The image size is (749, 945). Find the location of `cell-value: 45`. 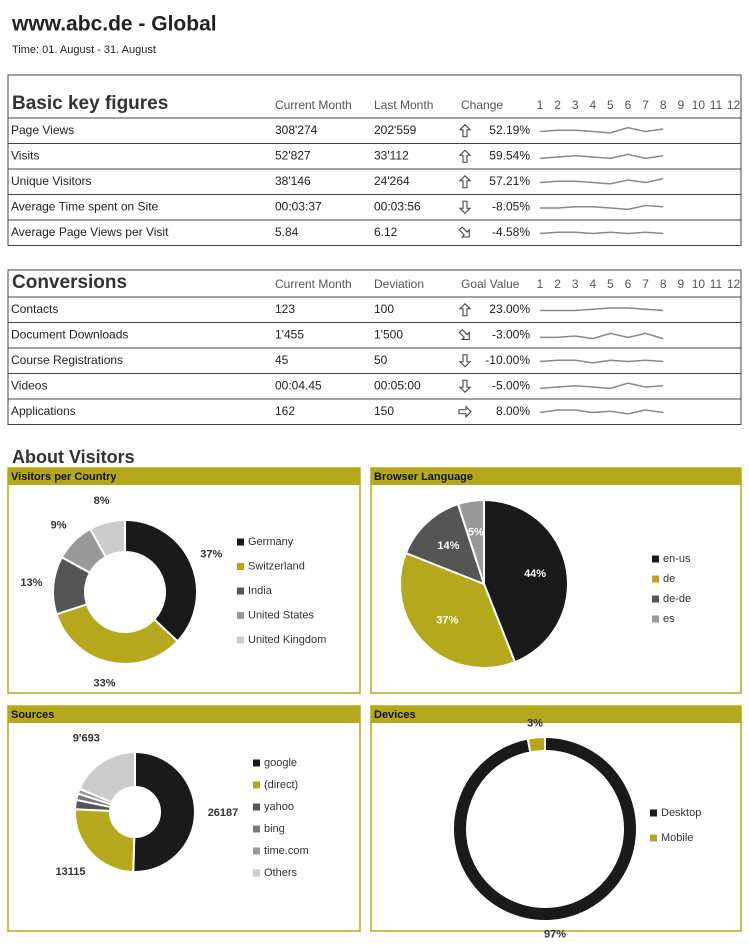

cell-value: 45 is located at coordinates (282, 360).